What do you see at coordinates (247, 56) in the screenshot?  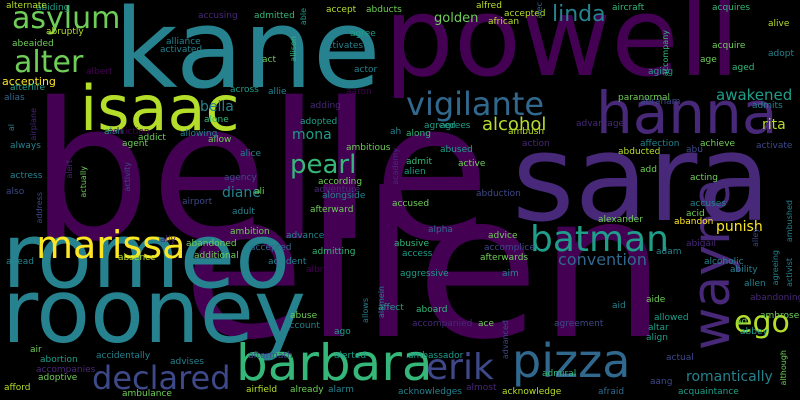 I see `word-kane: kane` at bounding box center [247, 56].